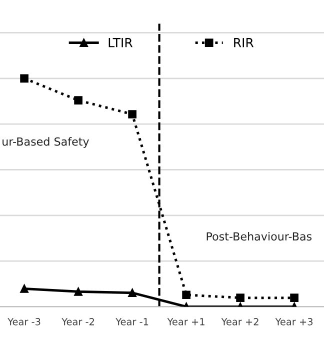 This screenshot has width=324, height=363. I want to click on x-tick-label: Year +2, so click(239, 322).